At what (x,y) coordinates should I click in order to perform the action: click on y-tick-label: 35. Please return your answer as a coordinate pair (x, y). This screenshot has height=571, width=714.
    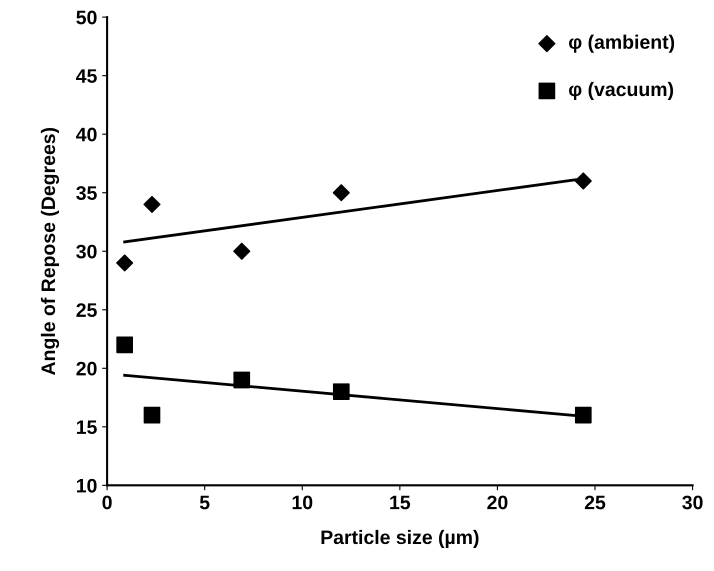
    Looking at the image, I should click on (86, 193).